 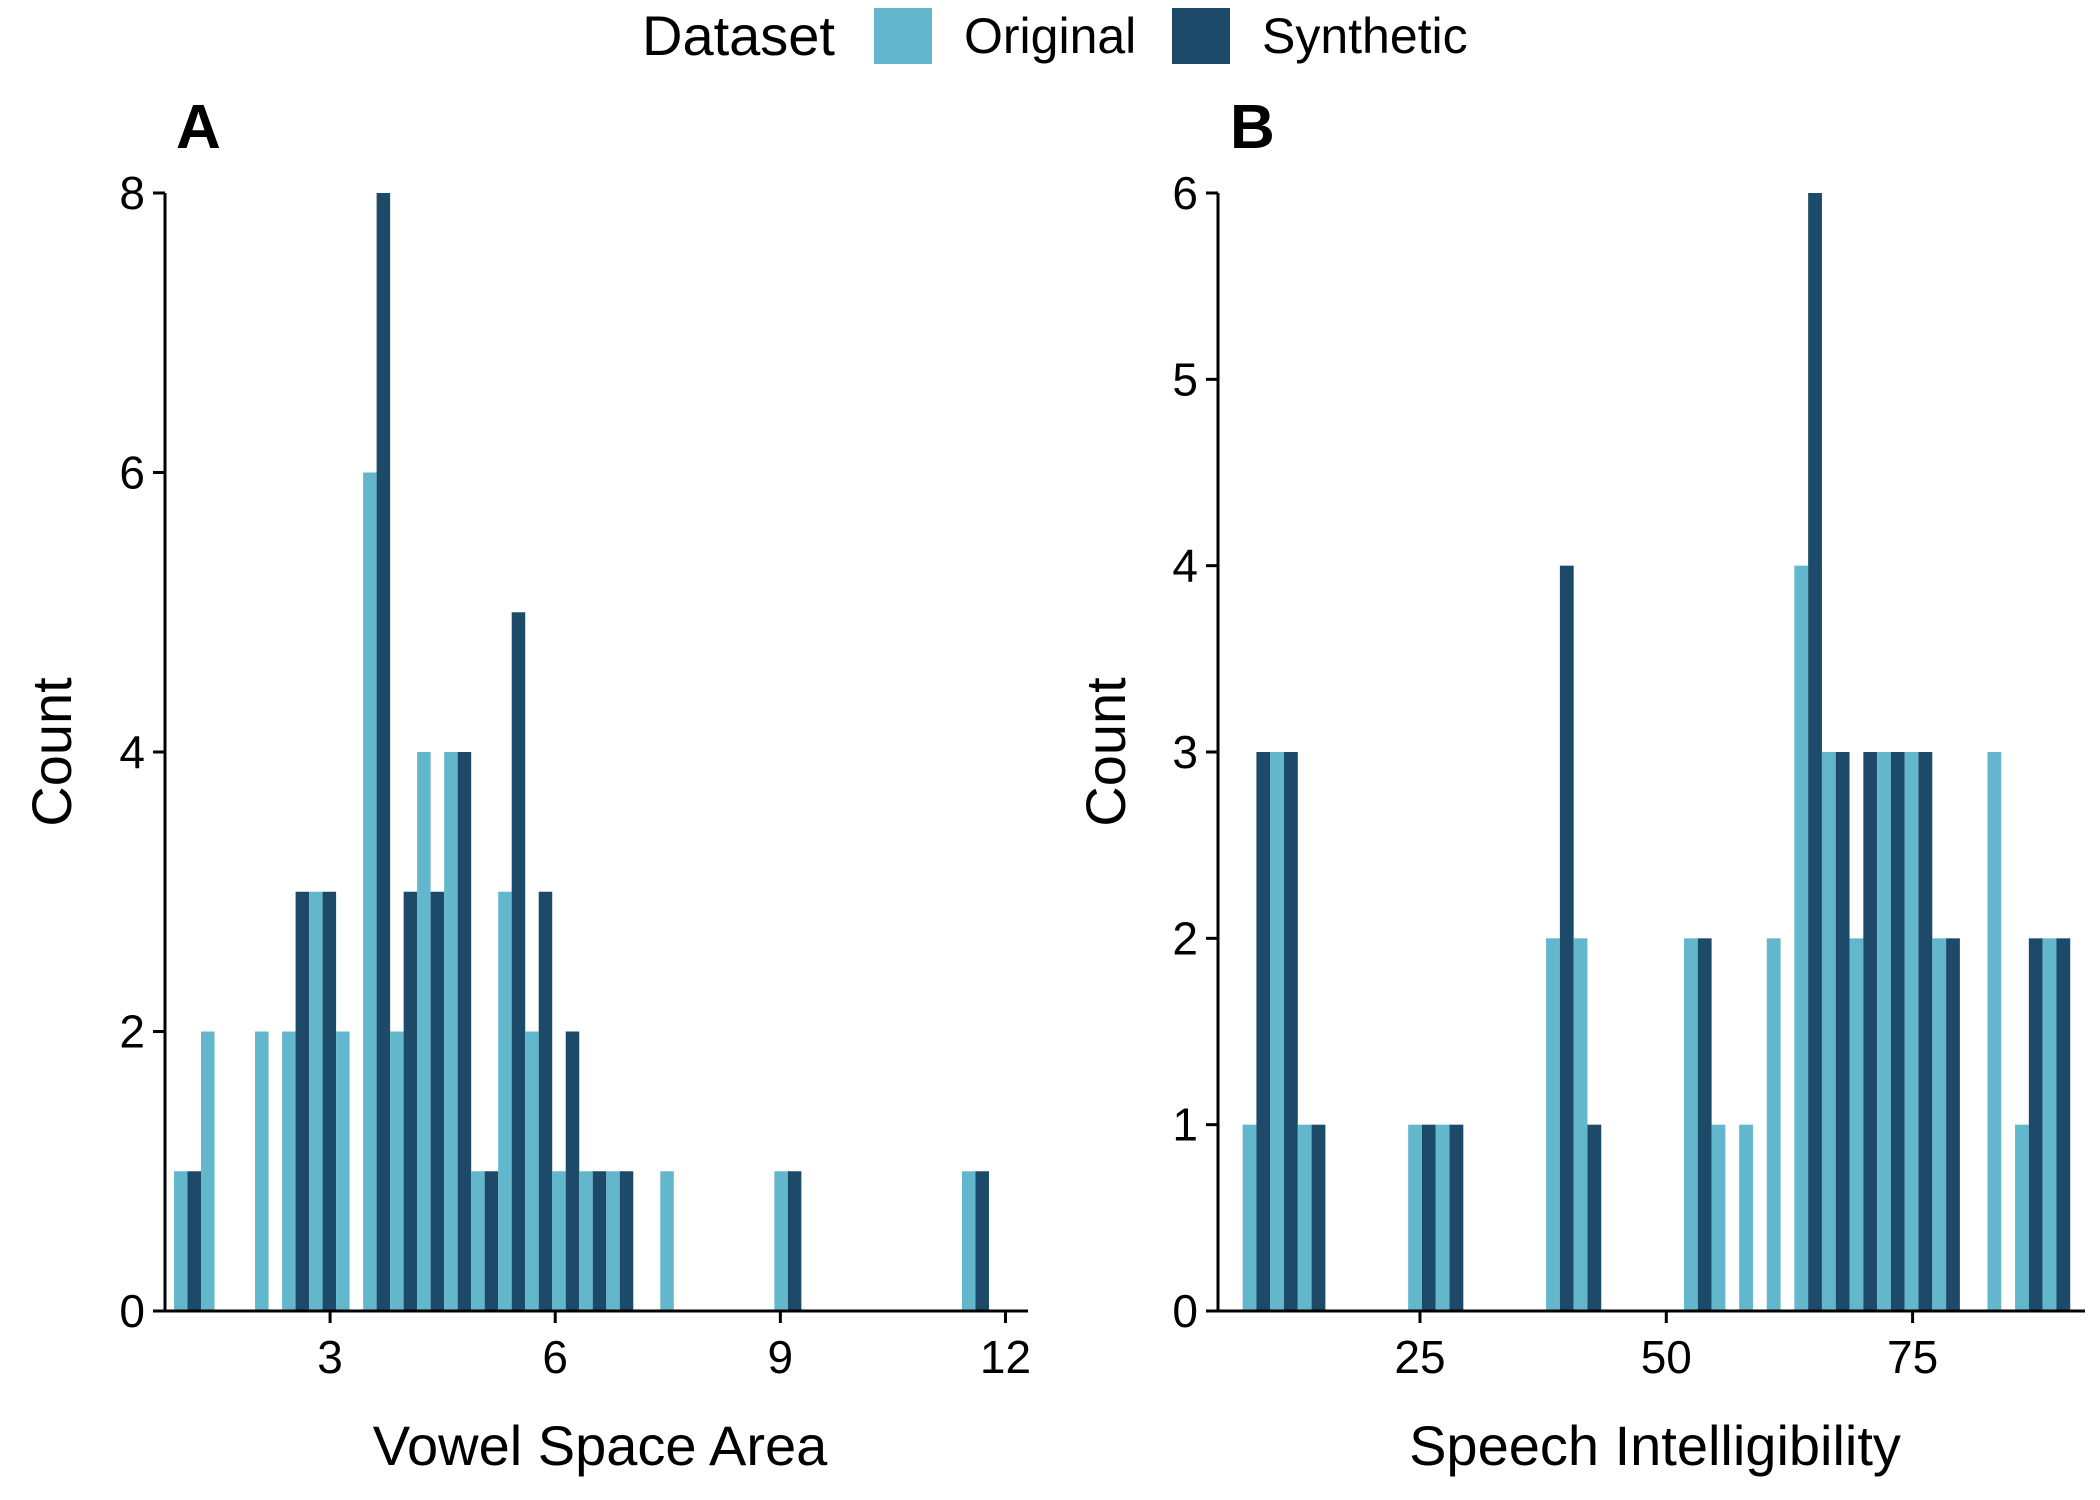 What do you see at coordinates (132, 1311) in the screenshot?
I see `panel-a-y-tick-label-0: 0` at bounding box center [132, 1311].